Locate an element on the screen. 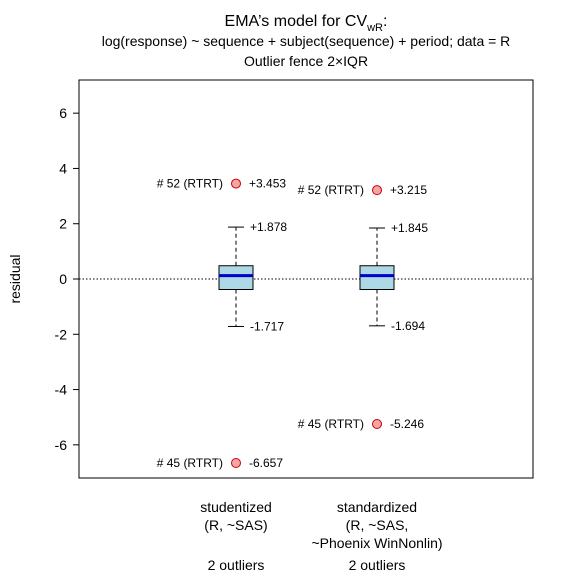 Image resolution: width=576 pixels, height=576 pixels. whisker-high-label: +1.878 is located at coordinates (268, 227).